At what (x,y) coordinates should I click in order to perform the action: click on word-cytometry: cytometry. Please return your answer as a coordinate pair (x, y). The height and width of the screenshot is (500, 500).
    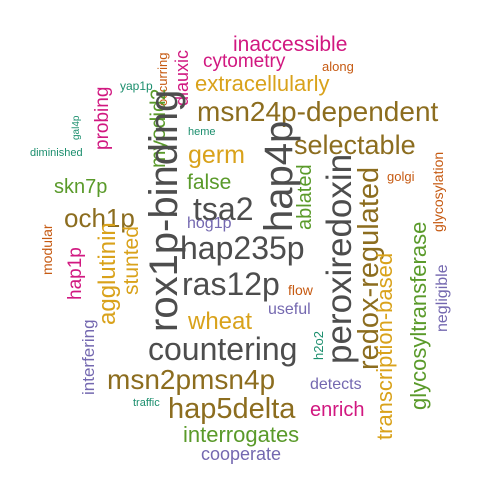
    Looking at the image, I should click on (244, 61).